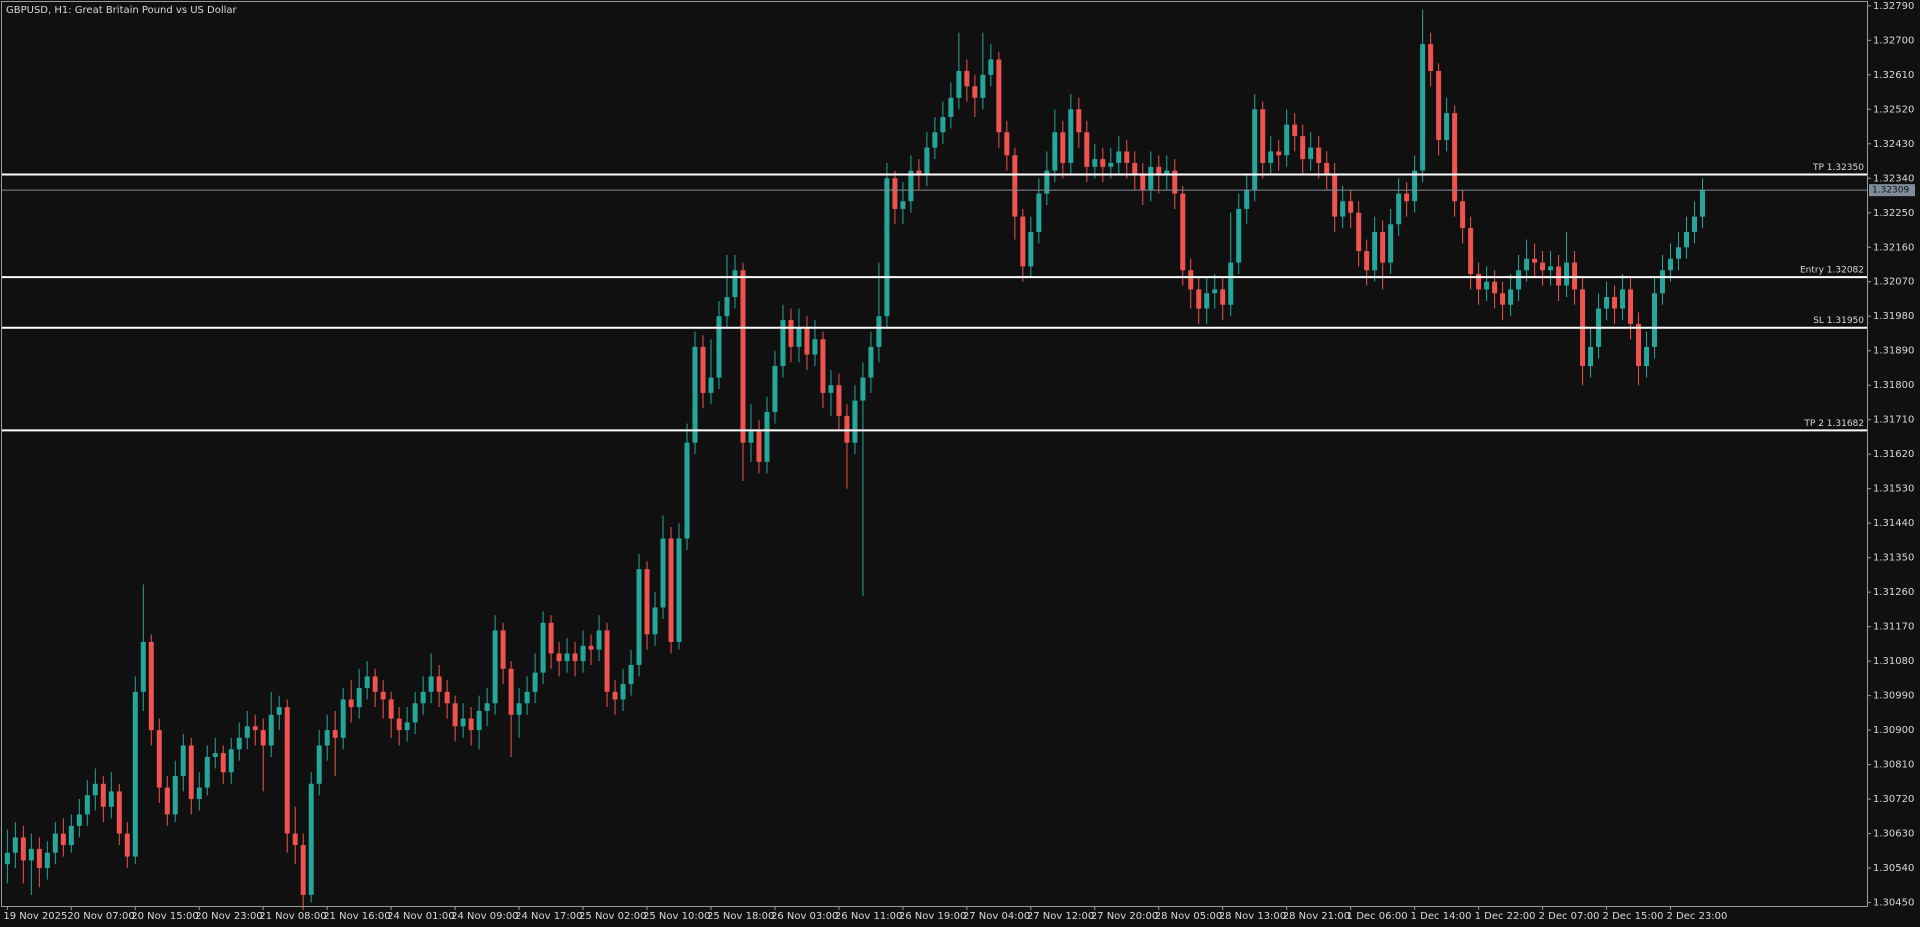 Image resolution: width=1920 pixels, height=927 pixels. Describe the element at coordinates (1377, 916) in the screenshot. I see `x-tick-label: 1 Dec 06:00` at that location.